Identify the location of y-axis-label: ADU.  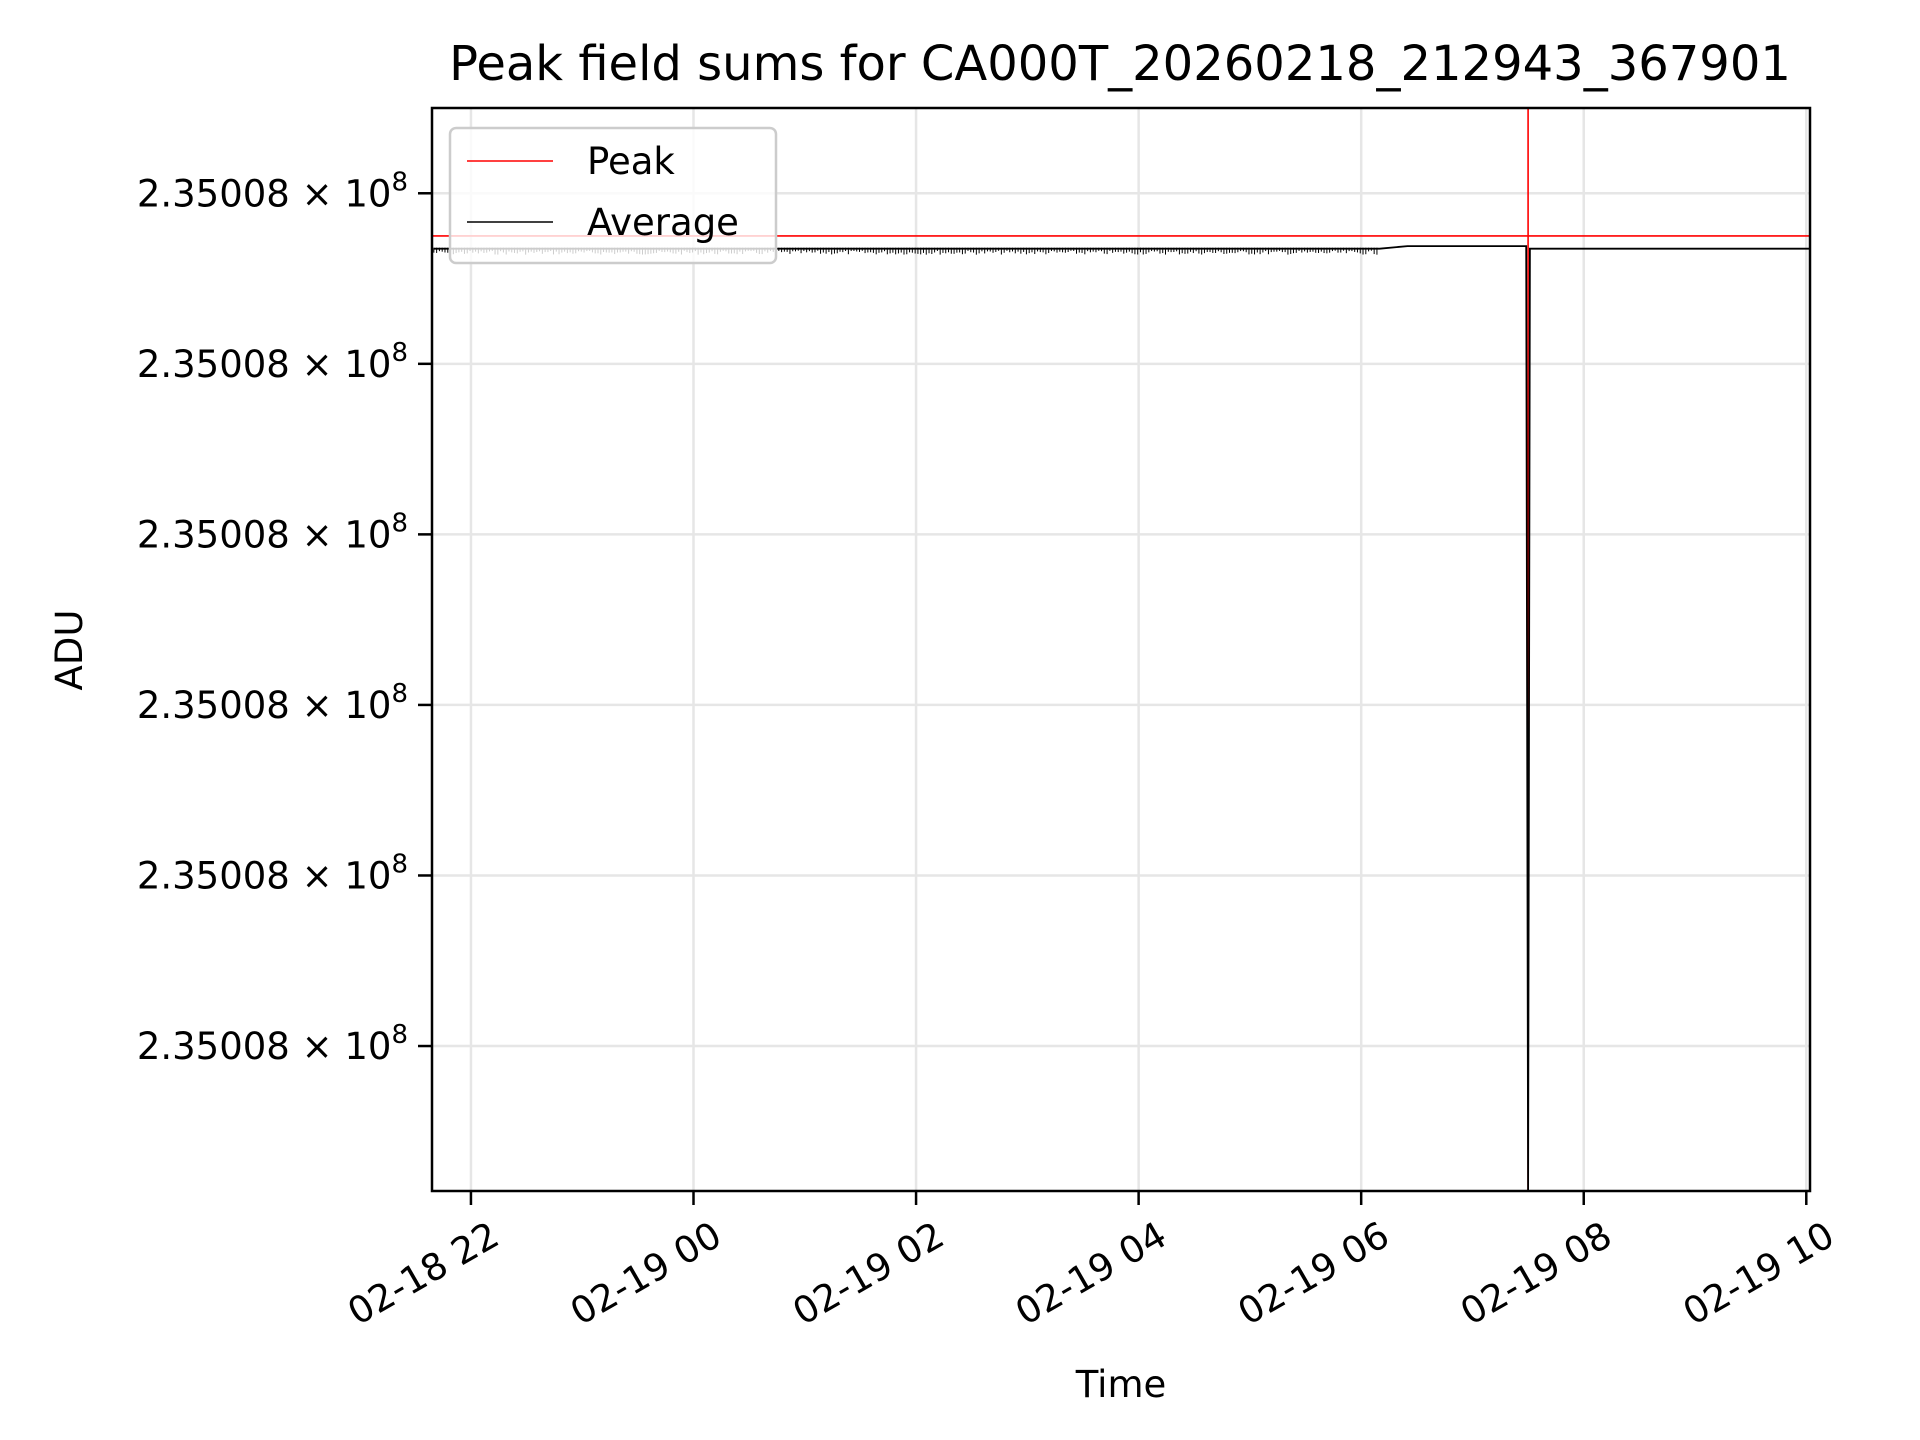
(69, 650).